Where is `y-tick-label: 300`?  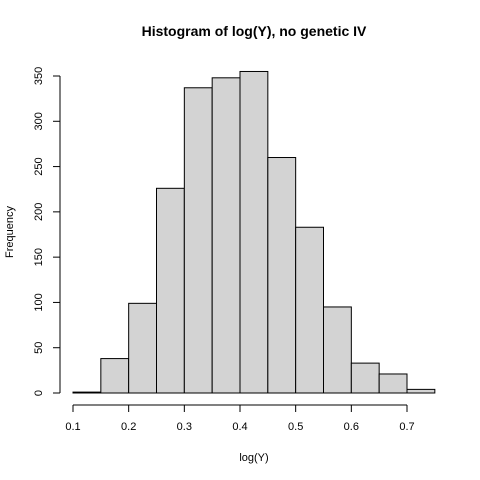 y-tick-label: 300 is located at coordinates (39, 121).